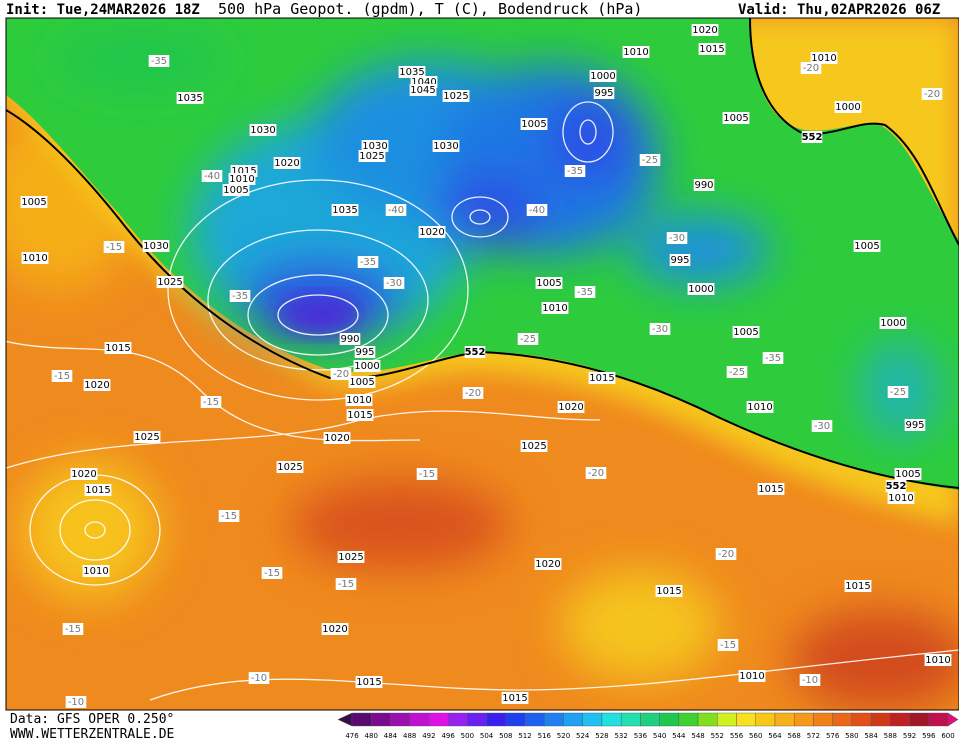 This screenshot has height=741, width=959. I want to click on isobar-label: 1025, so click(350, 557).